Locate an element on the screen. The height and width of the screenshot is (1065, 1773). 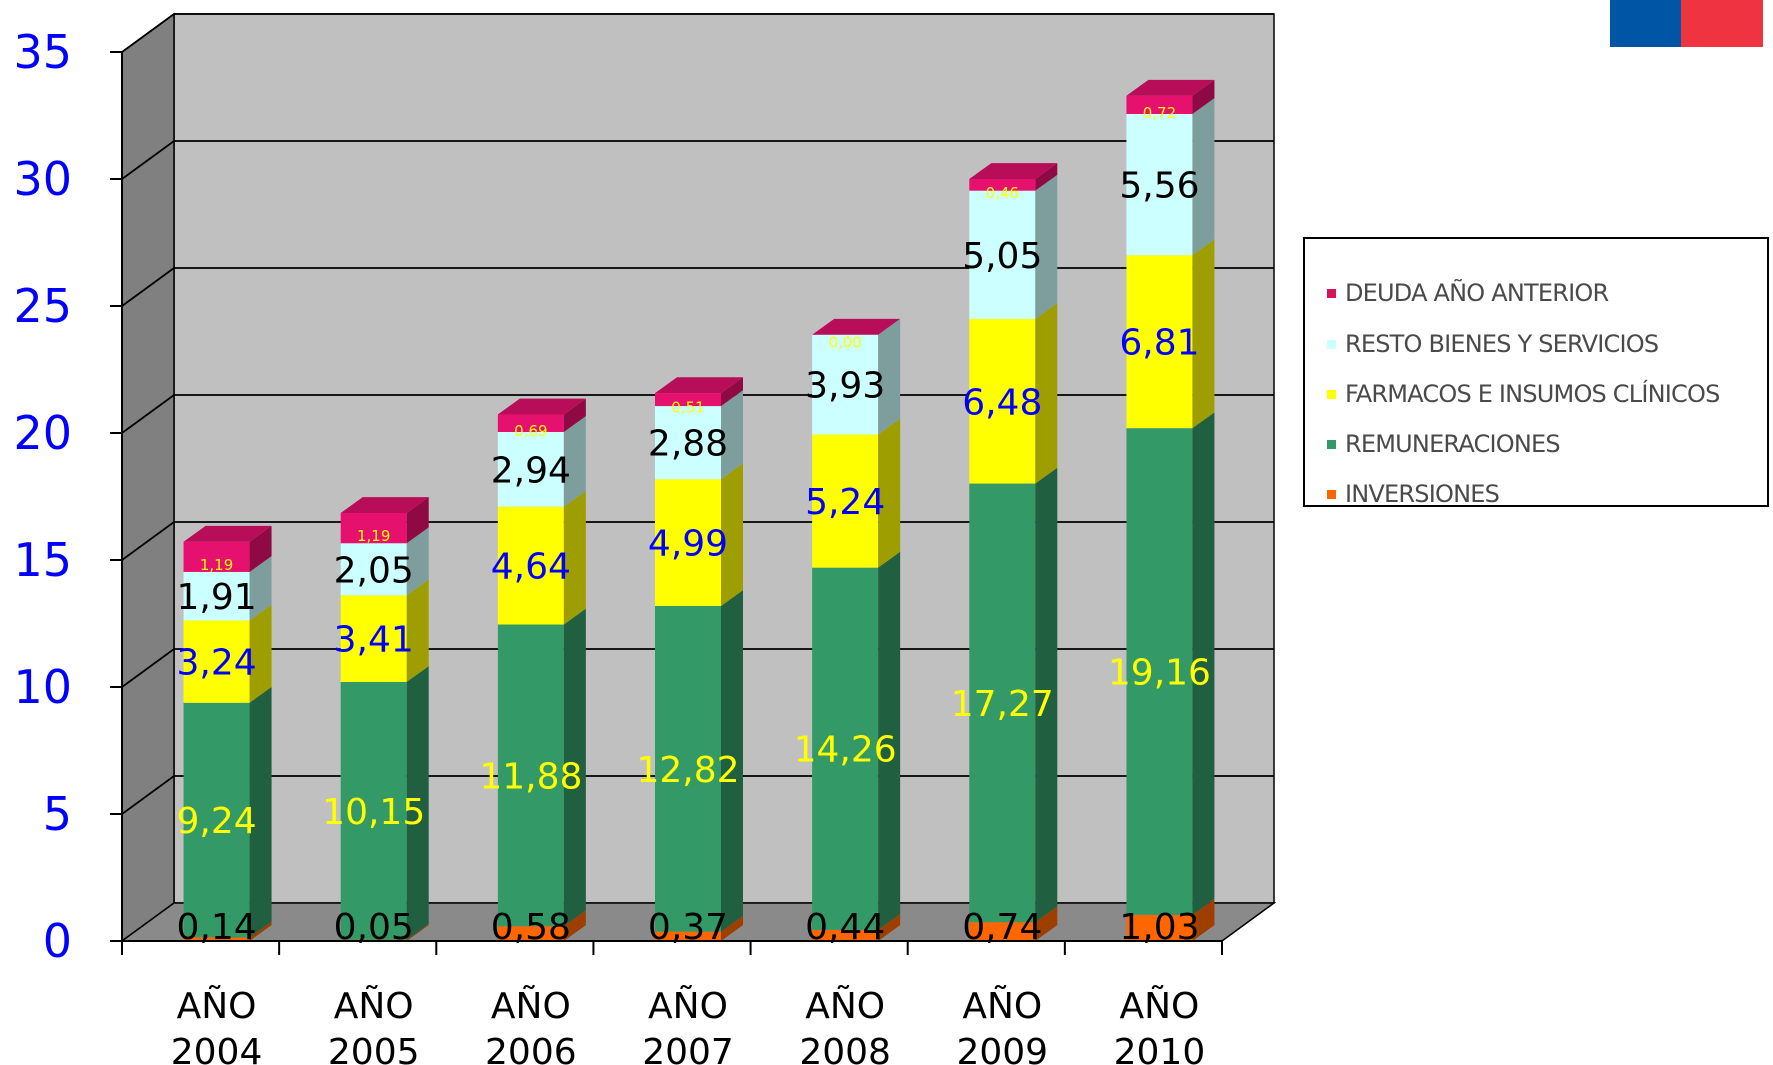
y-tick-label: 35 is located at coordinates (42, 52).